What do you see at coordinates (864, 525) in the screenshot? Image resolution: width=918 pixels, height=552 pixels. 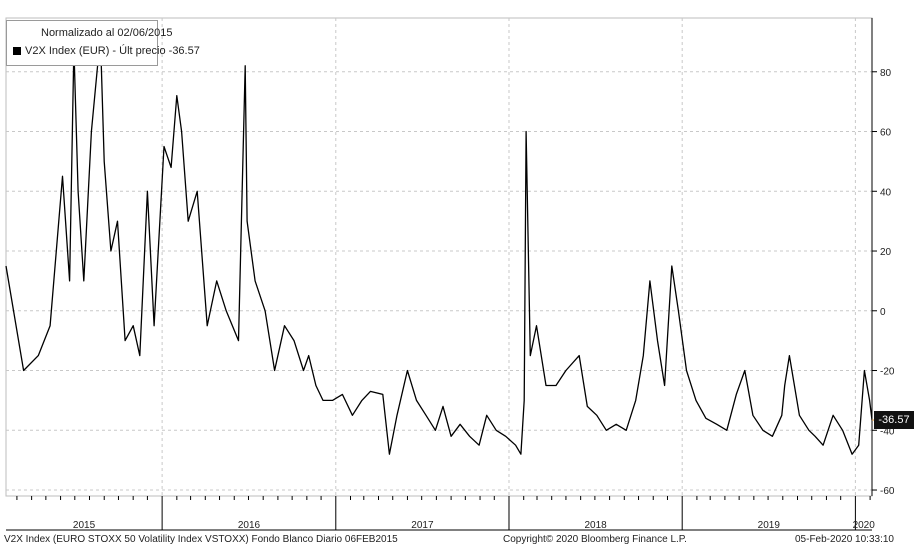 I see `x-year-label: 2020` at bounding box center [864, 525].